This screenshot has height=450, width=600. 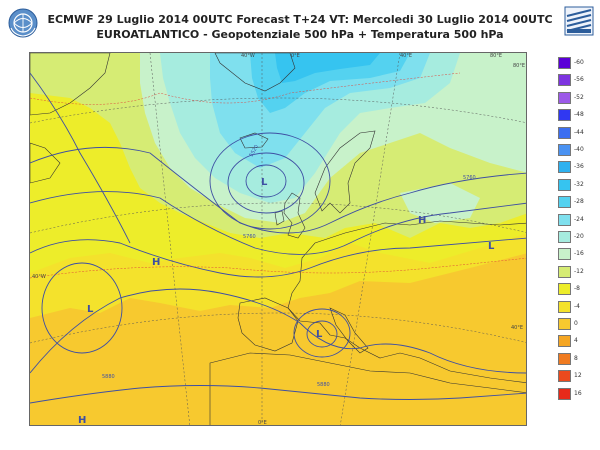 What do you see at coordinates (295, 56) in the screenshot?
I see `grid-label-top-0e: 0°E` at bounding box center [295, 56].